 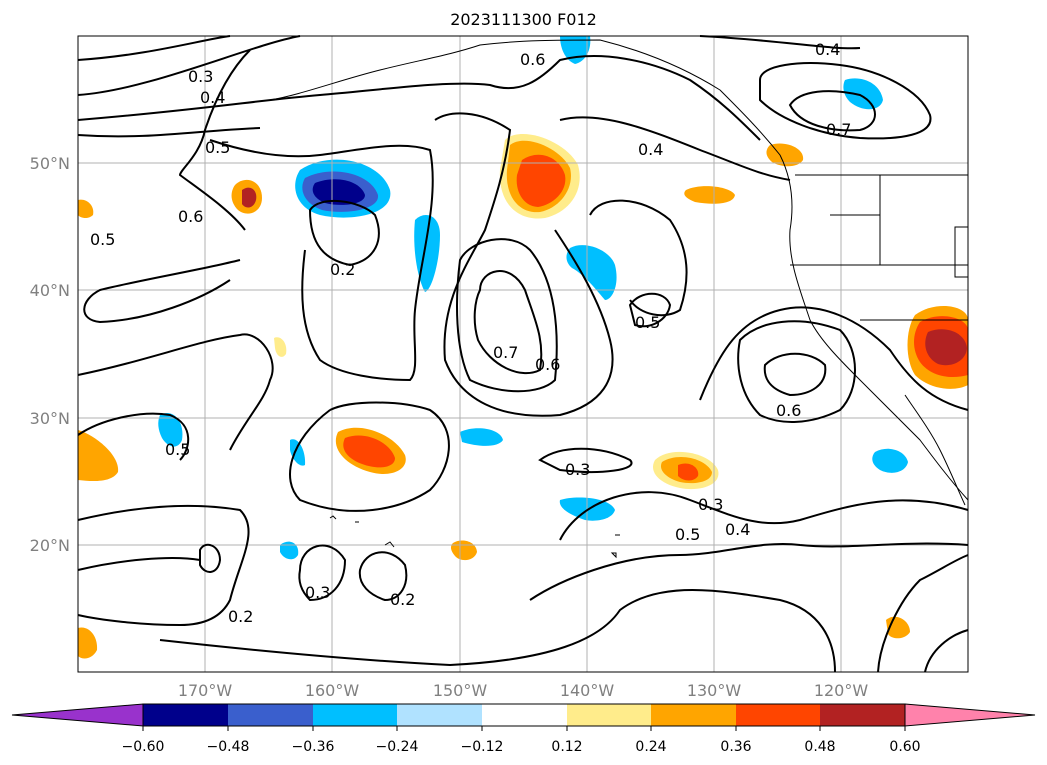 I want to click on colorbar-tick: −0.24, so click(x=397, y=747).